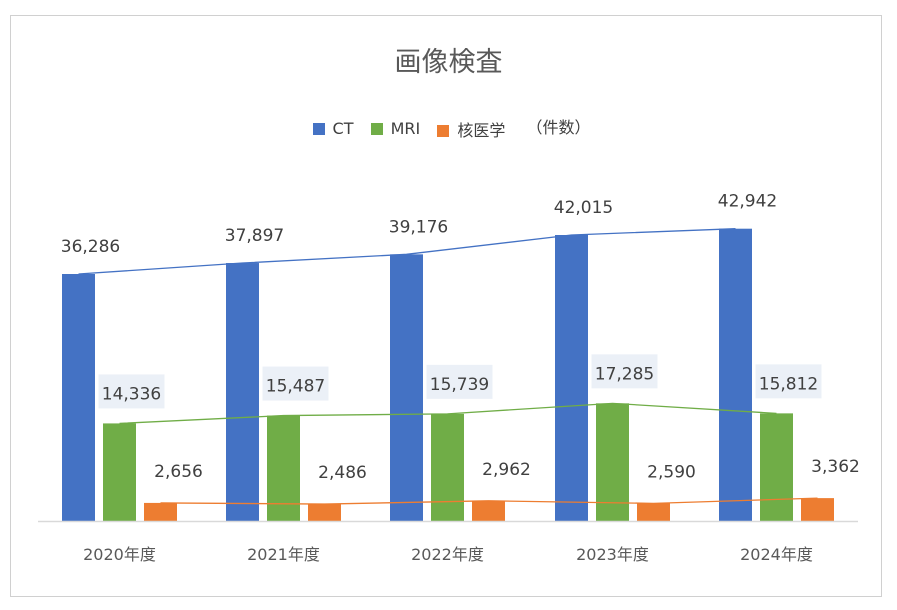  I want to click on data-label-nuclear-3: 2,590, so click(671, 472).